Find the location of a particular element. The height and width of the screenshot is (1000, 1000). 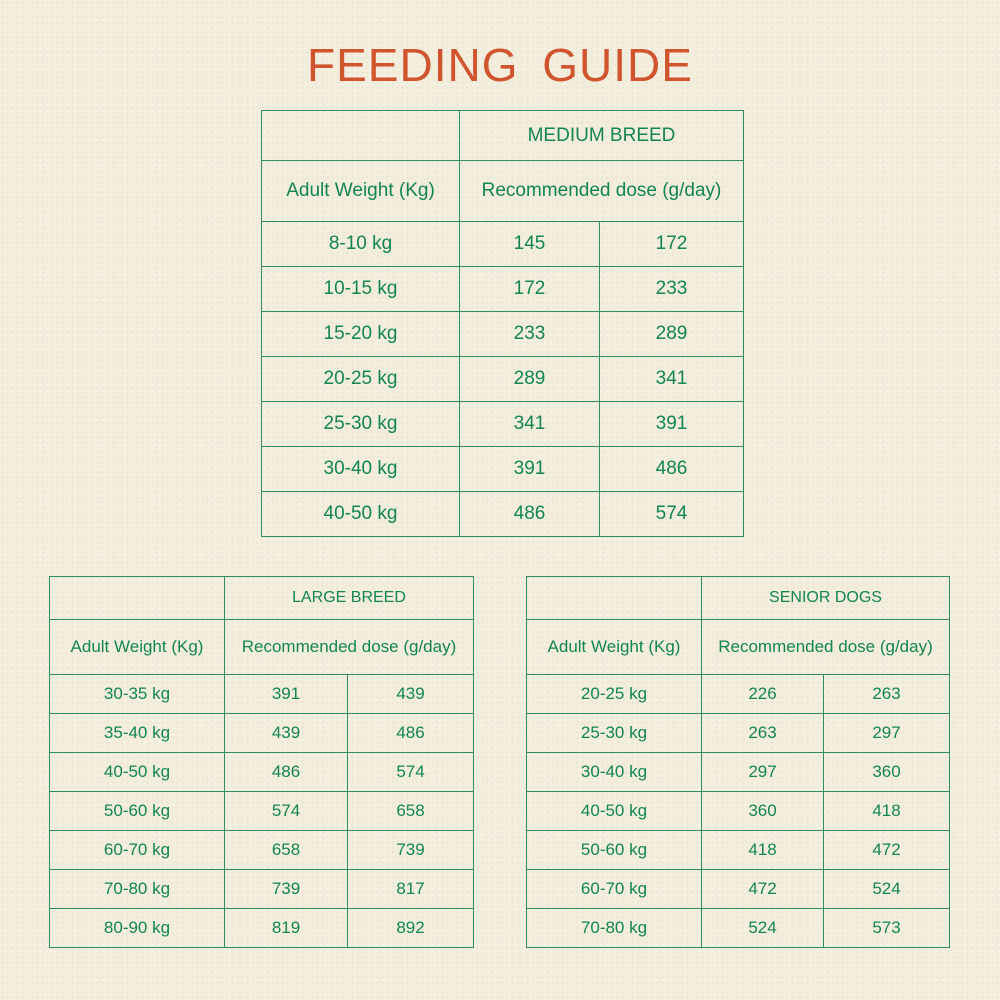

table-title-row: LARGE BREED is located at coordinates (261, 598).